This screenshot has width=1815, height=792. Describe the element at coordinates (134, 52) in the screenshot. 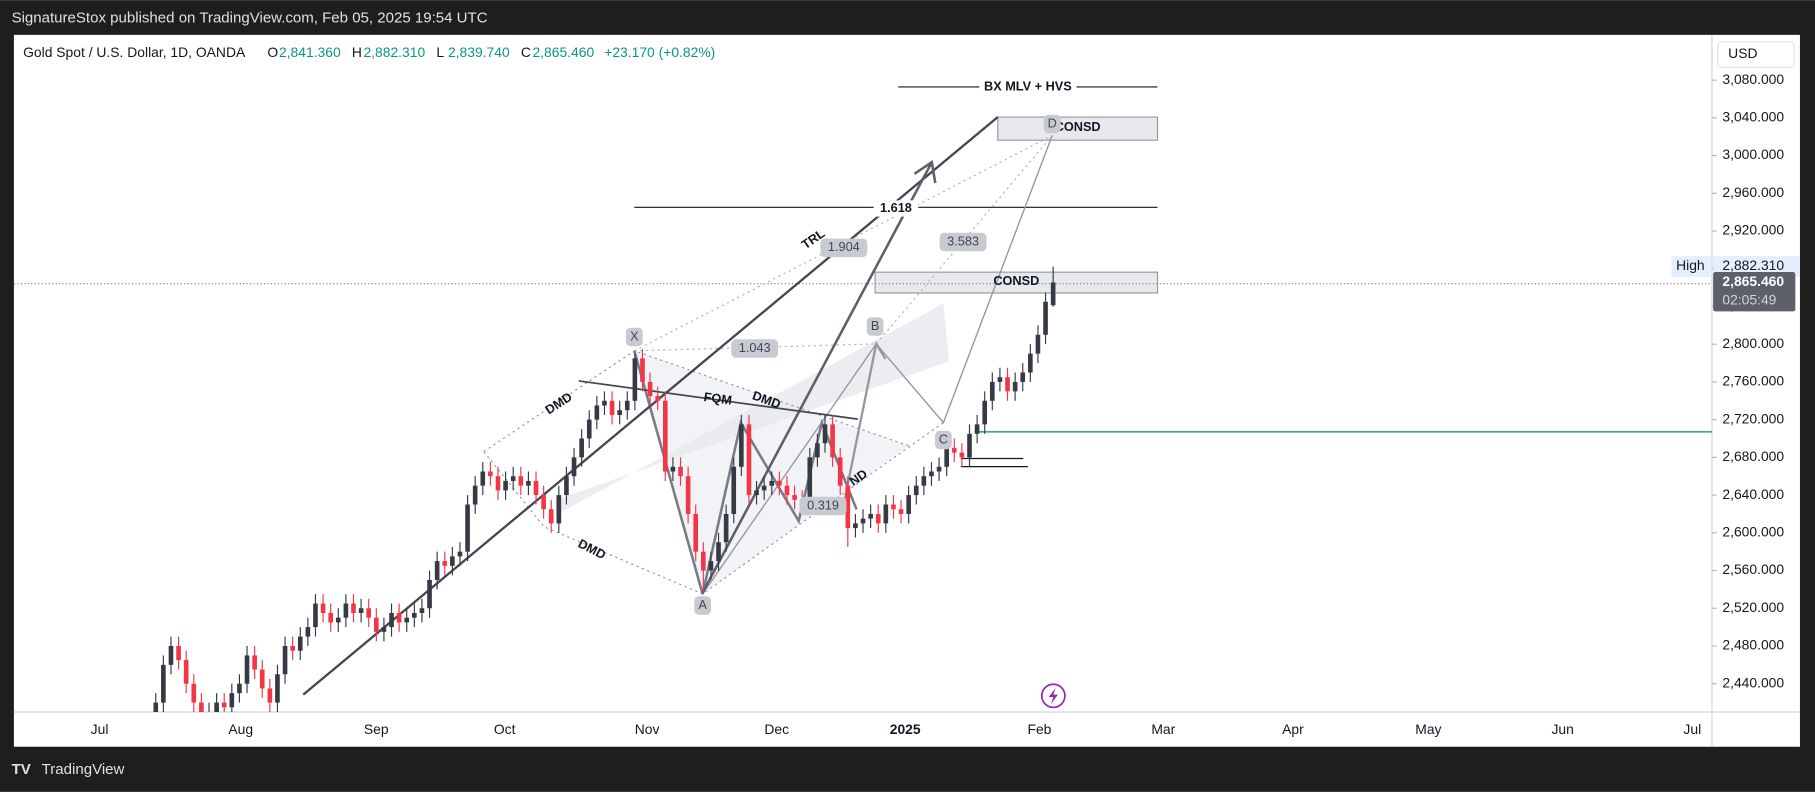

I see `symbol: Gold Spot / U.S. Dollar, 1D, OANDA` at that location.